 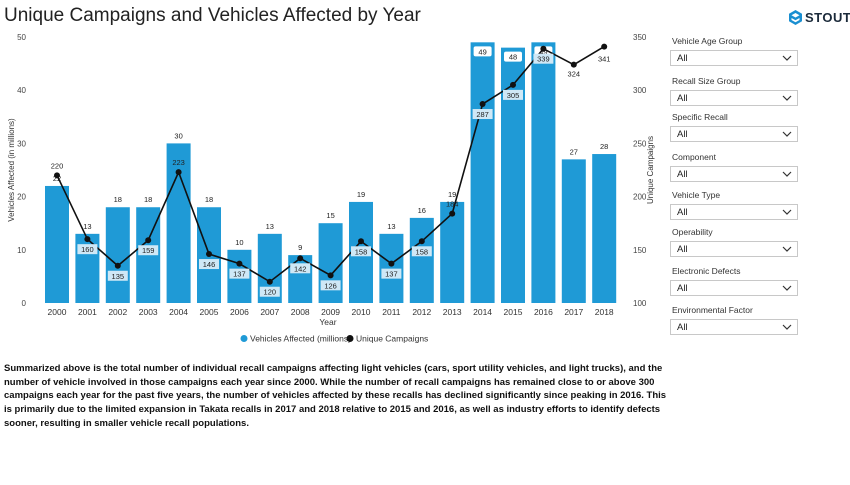 I want to click on slicer-environmental-factor: Environmental Factor All, so click(x=734, y=320).